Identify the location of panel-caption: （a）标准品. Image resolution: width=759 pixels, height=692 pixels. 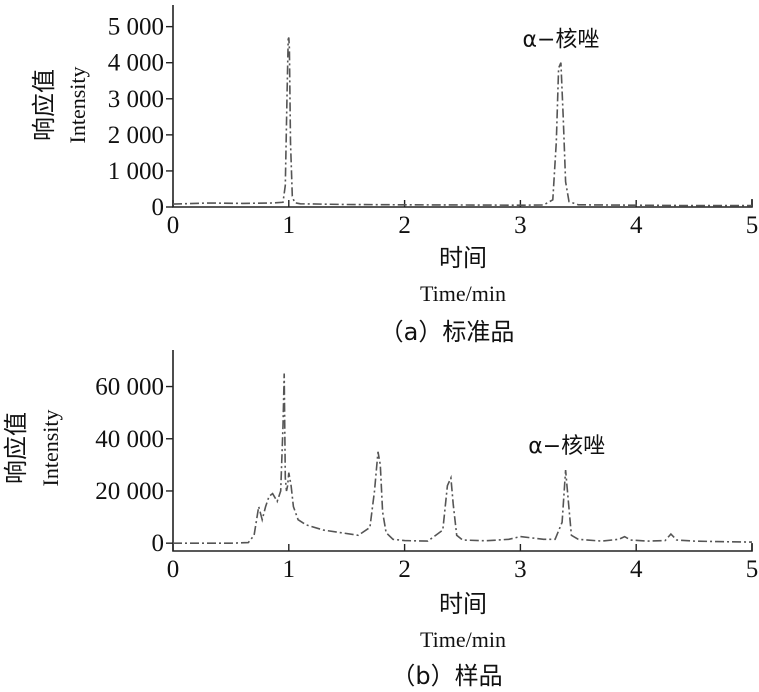
(447, 332).